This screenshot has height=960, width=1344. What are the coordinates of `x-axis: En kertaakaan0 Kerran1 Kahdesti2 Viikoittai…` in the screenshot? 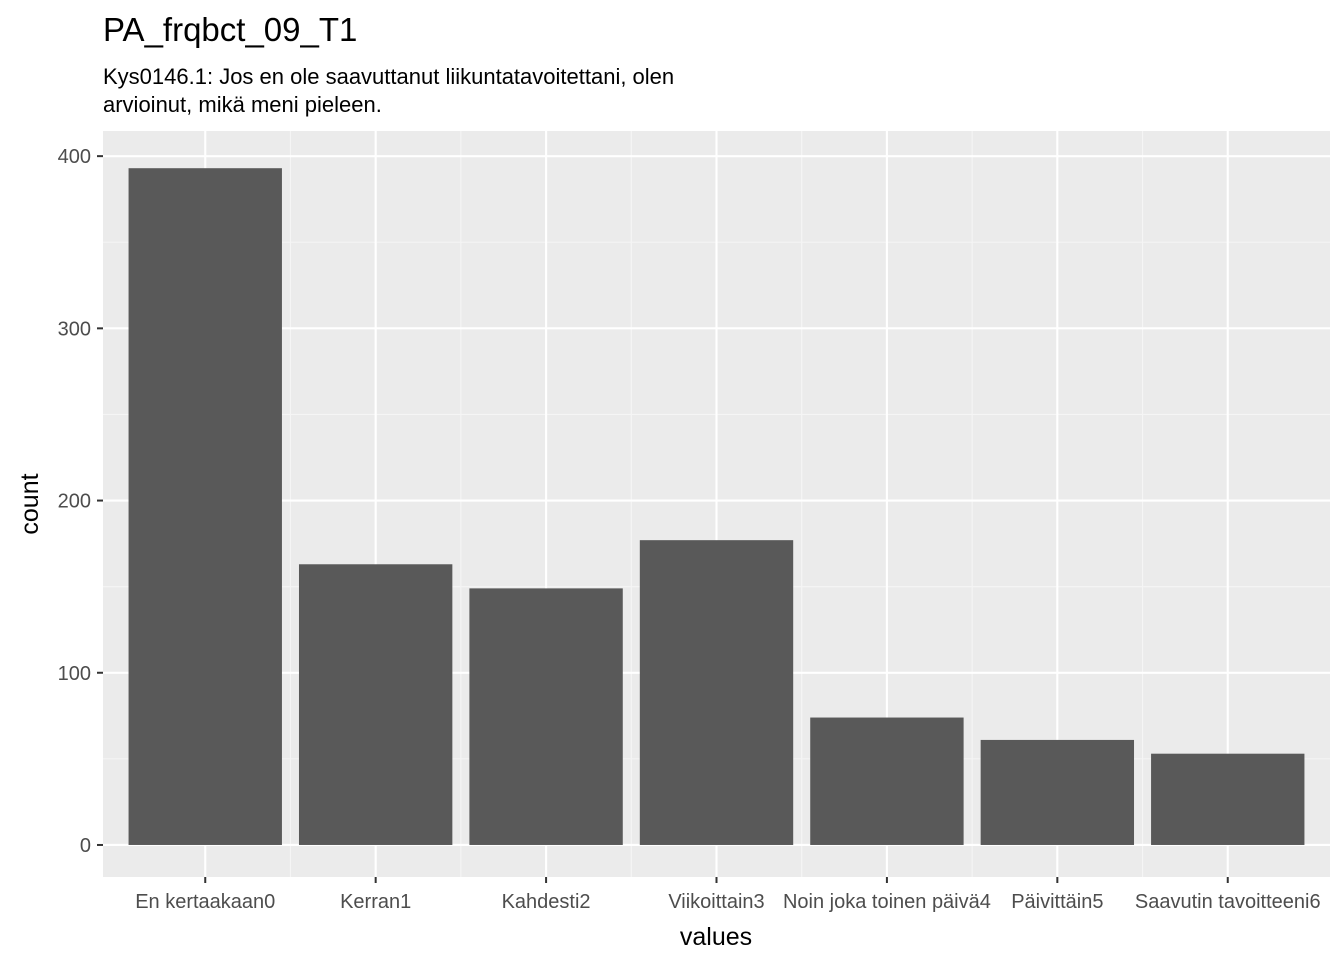 It's located at (728, 895).